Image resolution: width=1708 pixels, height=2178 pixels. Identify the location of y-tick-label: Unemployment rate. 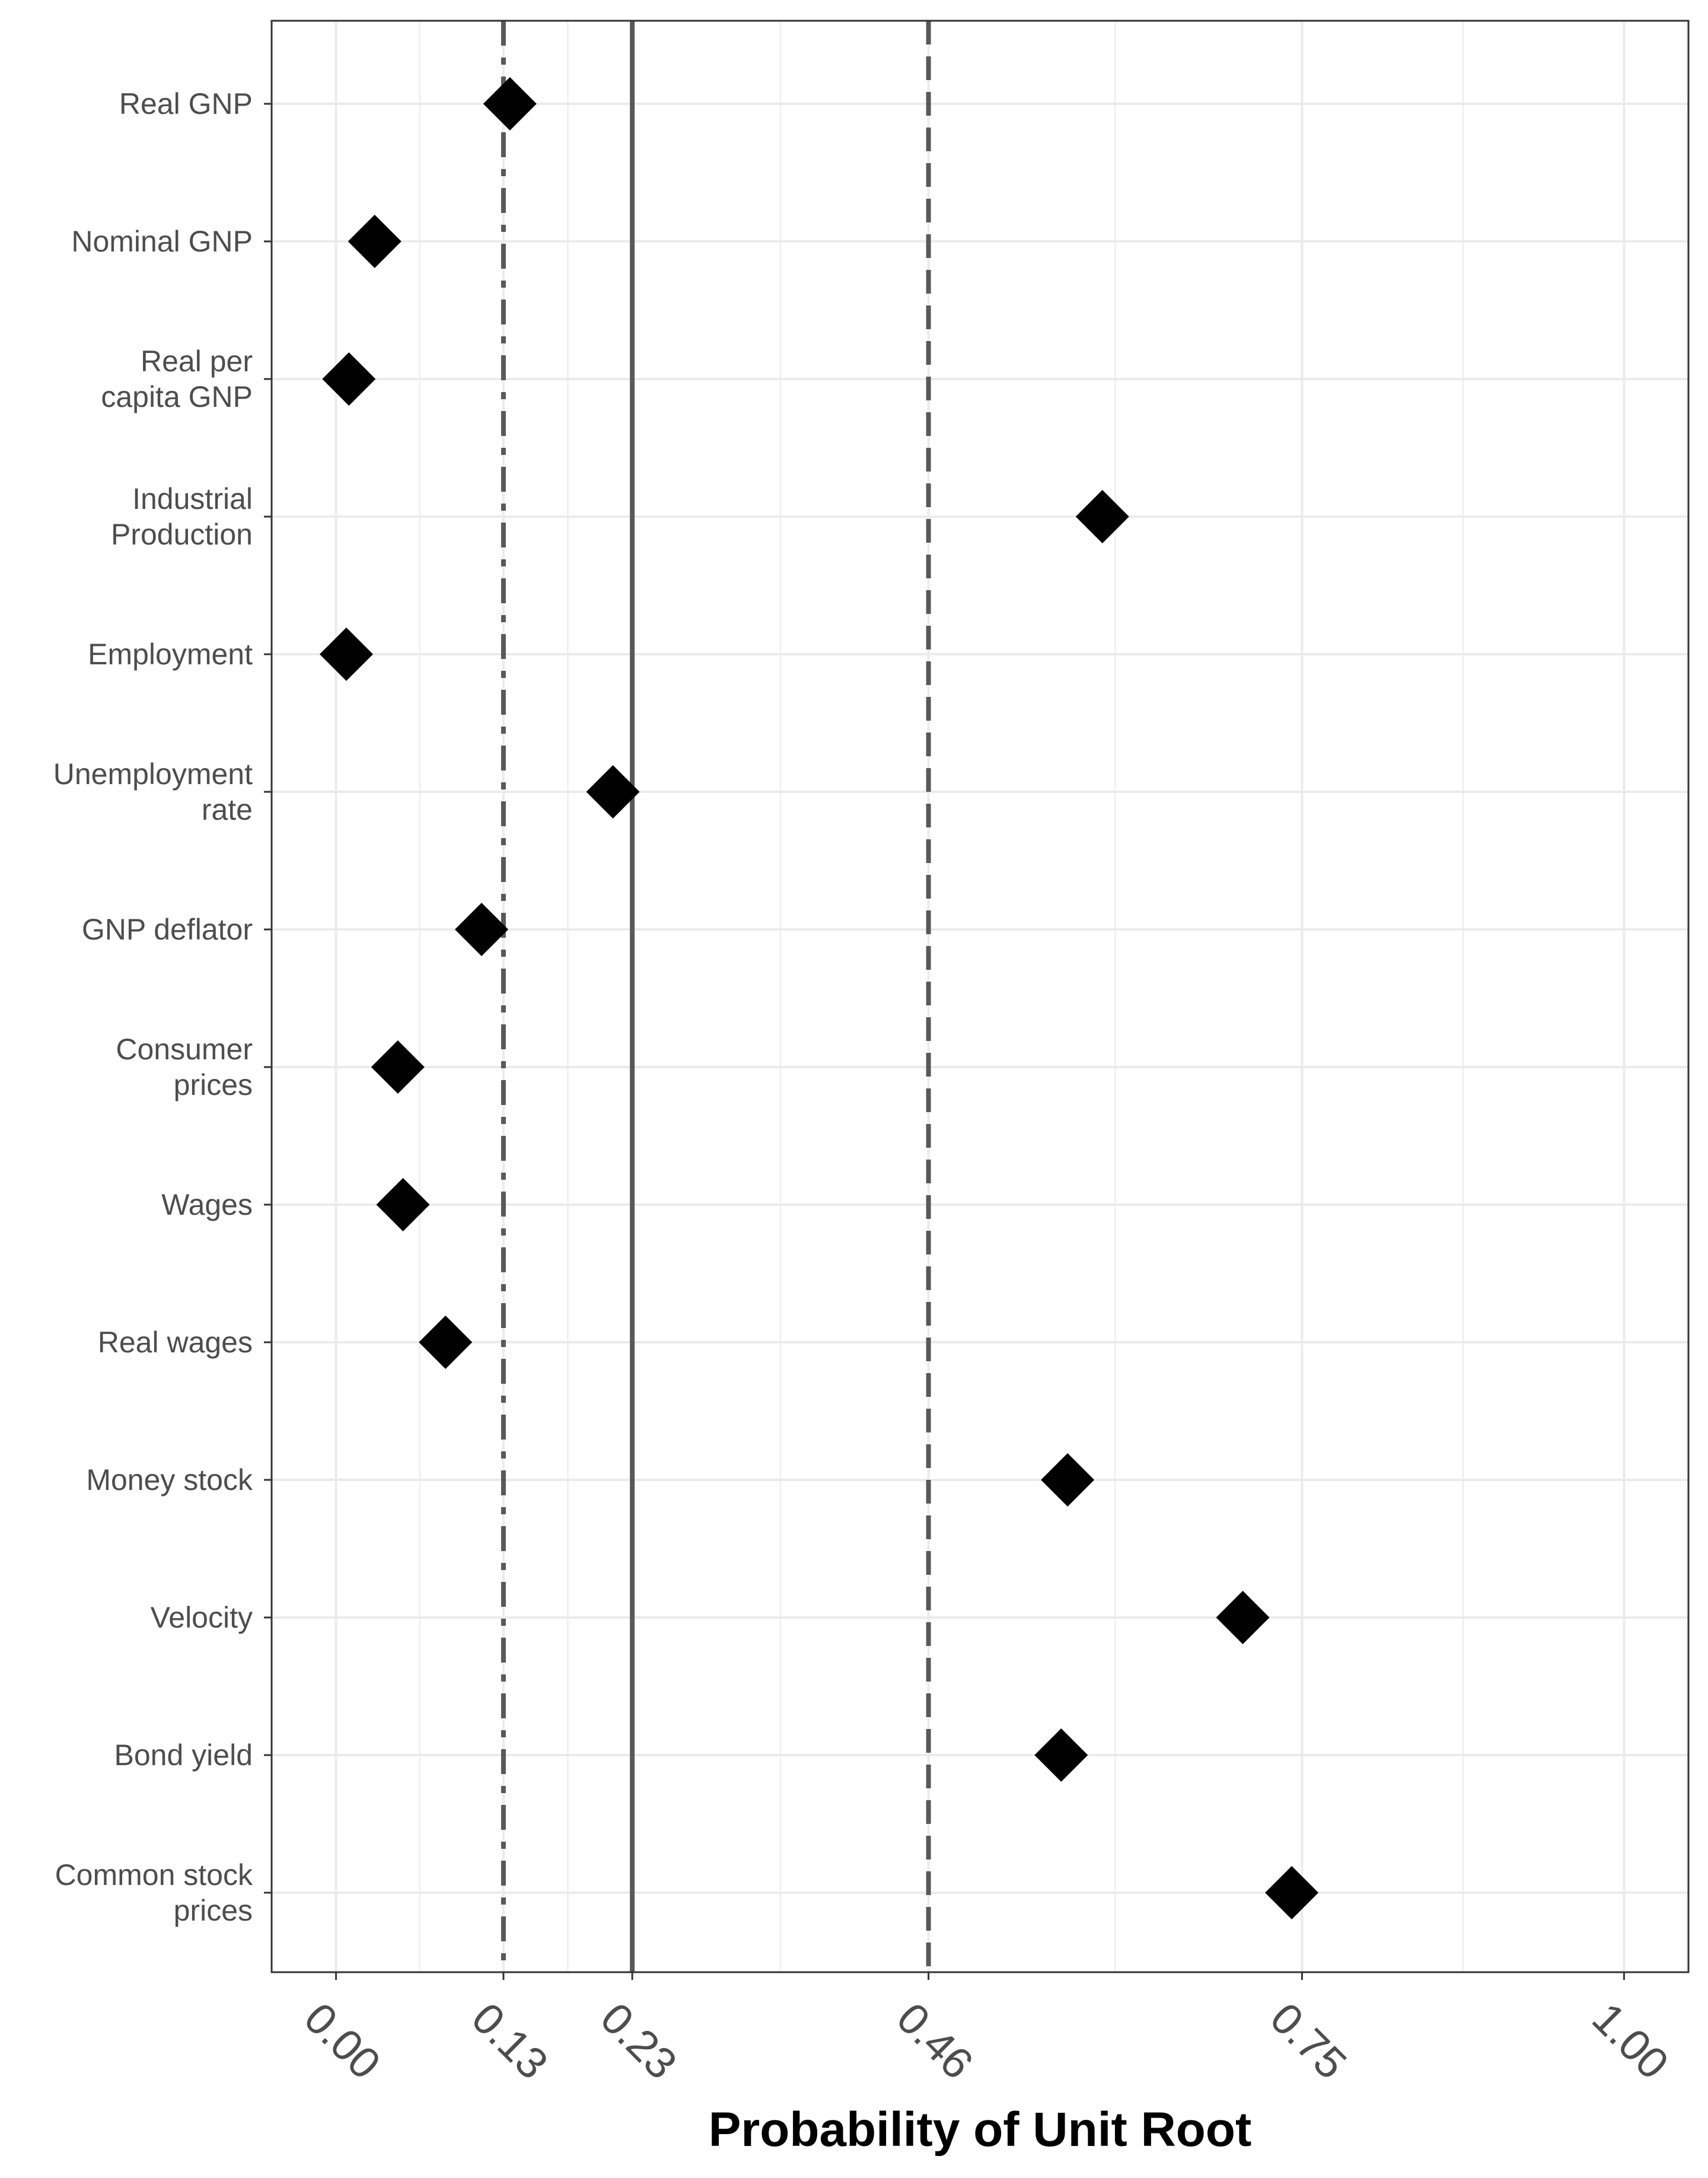
(153, 791).